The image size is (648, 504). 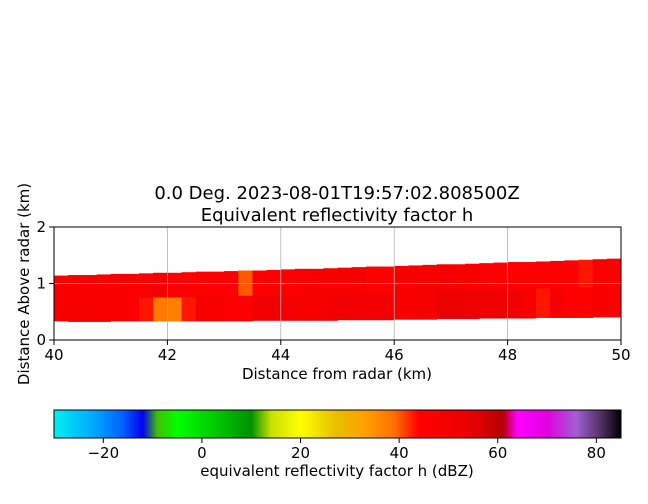 I want to click on colorbar-tick-label: 40, so click(x=399, y=453).